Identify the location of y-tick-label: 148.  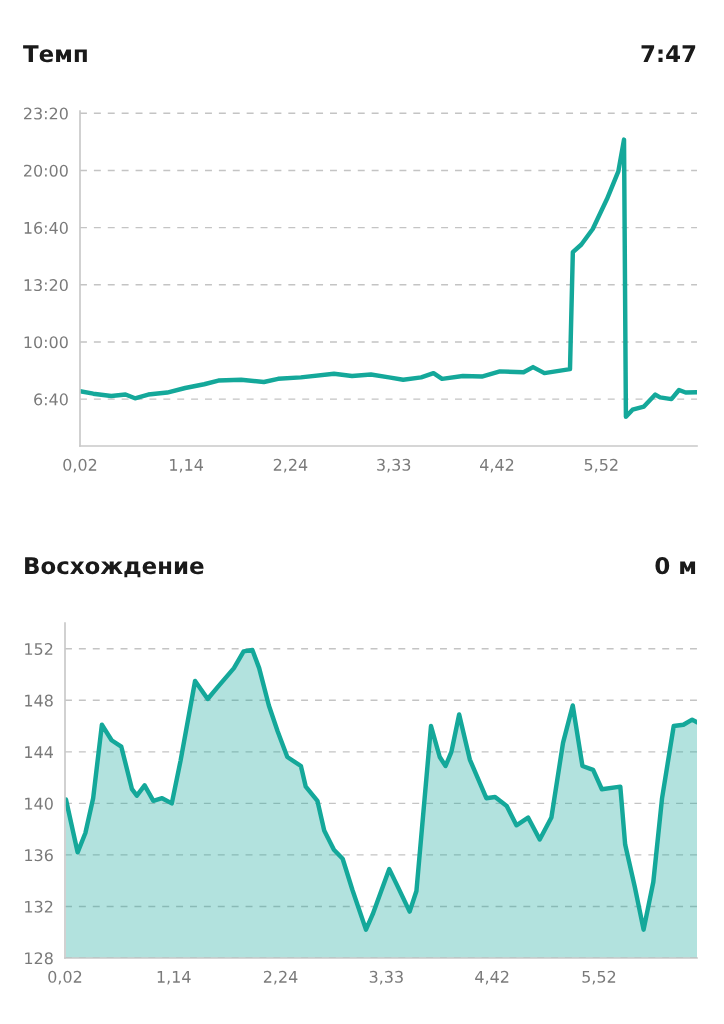
(39, 700).